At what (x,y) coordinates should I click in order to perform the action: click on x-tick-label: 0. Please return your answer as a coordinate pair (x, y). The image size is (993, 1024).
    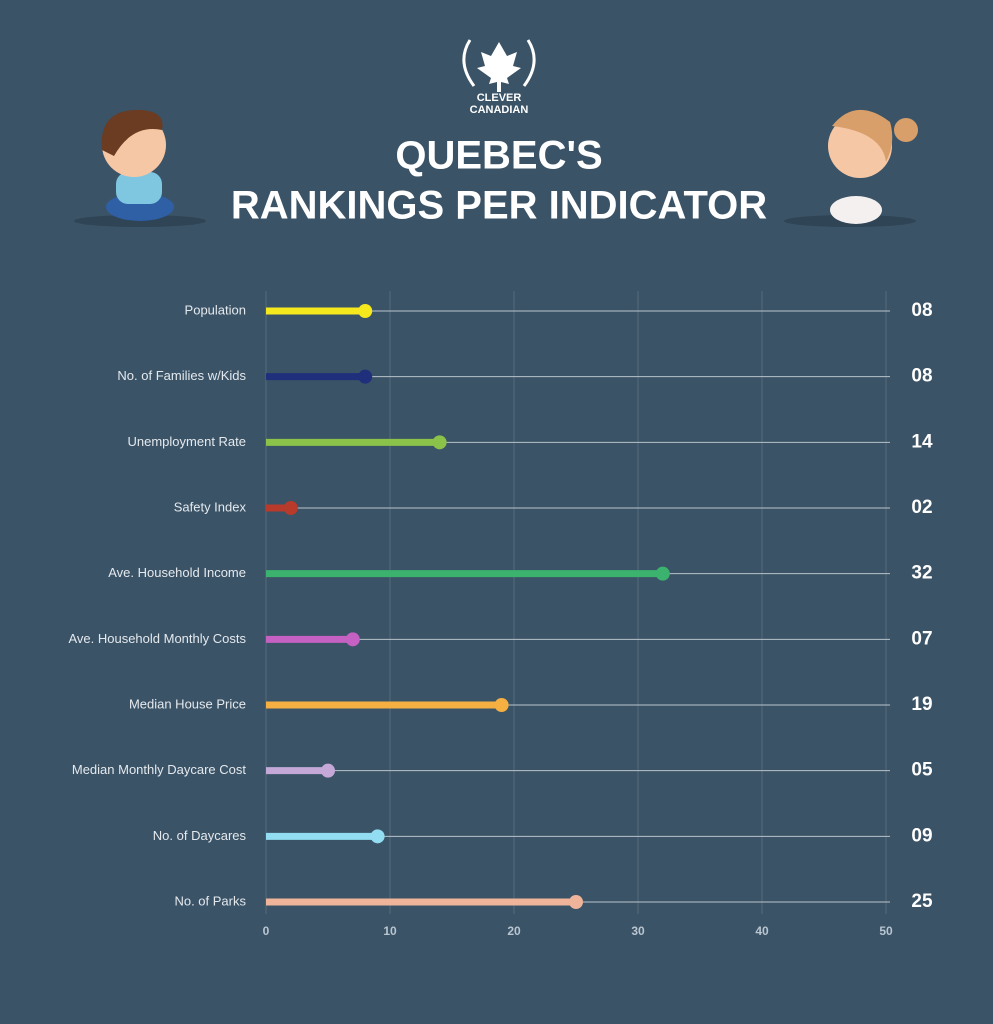
    Looking at the image, I should click on (266, 931).